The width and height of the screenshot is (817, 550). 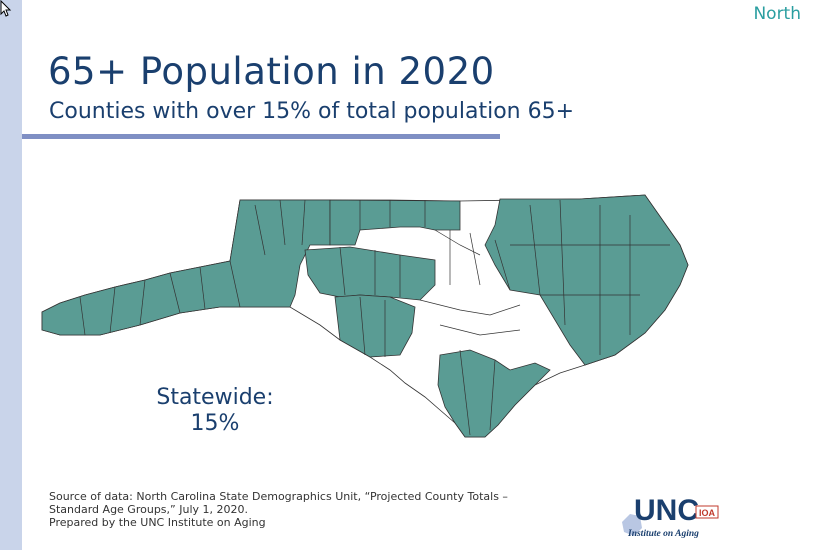 I want to click on county-group-north, so click(x=395, y=222).